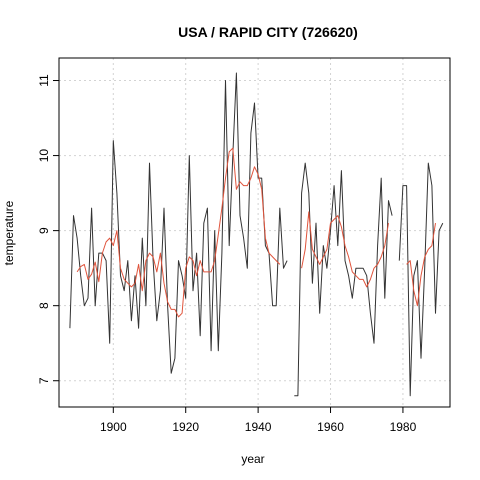 The width and height of the screenshot is (480, 480). Describe the element at coordinates (44, 156) in the screenshot. I see `y-tick-label: 10` at that location.